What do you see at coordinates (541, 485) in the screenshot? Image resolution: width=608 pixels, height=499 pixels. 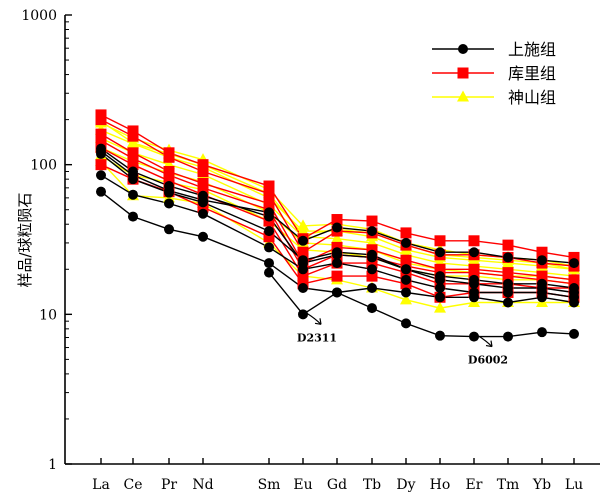 I see `x-tick-label: Yb` at bounding box center [541, 485].